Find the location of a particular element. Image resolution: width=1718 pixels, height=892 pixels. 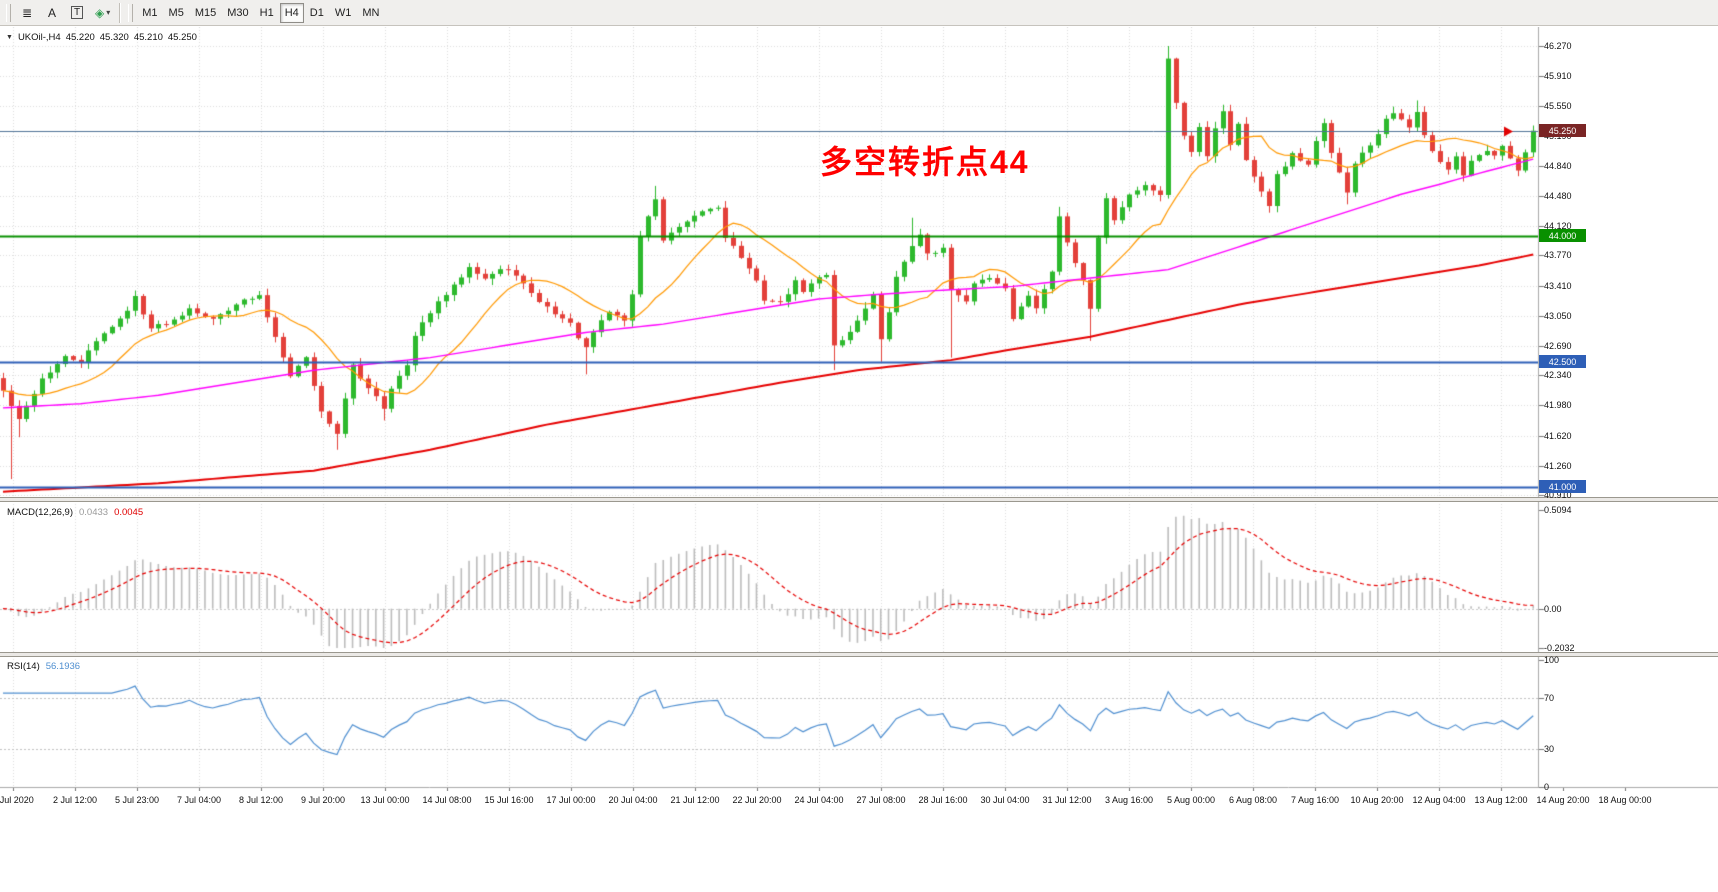

ohlc-high: 45.320 is located at coordinates (114, 37).